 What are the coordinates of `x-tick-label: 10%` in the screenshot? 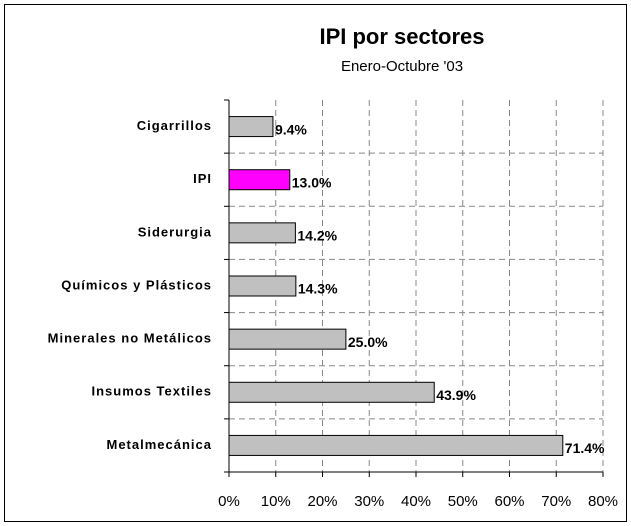 It's located at (276, 501).